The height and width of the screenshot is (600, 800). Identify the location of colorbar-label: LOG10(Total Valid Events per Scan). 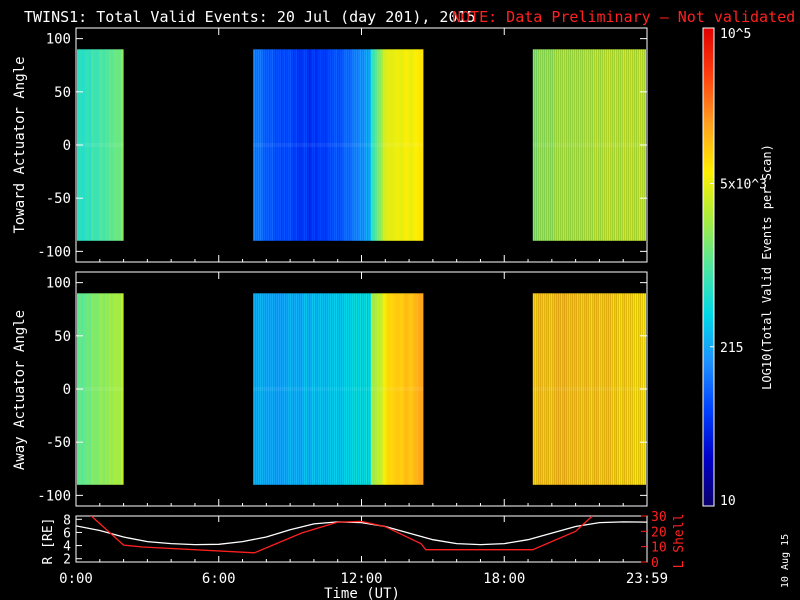
(767, 267).